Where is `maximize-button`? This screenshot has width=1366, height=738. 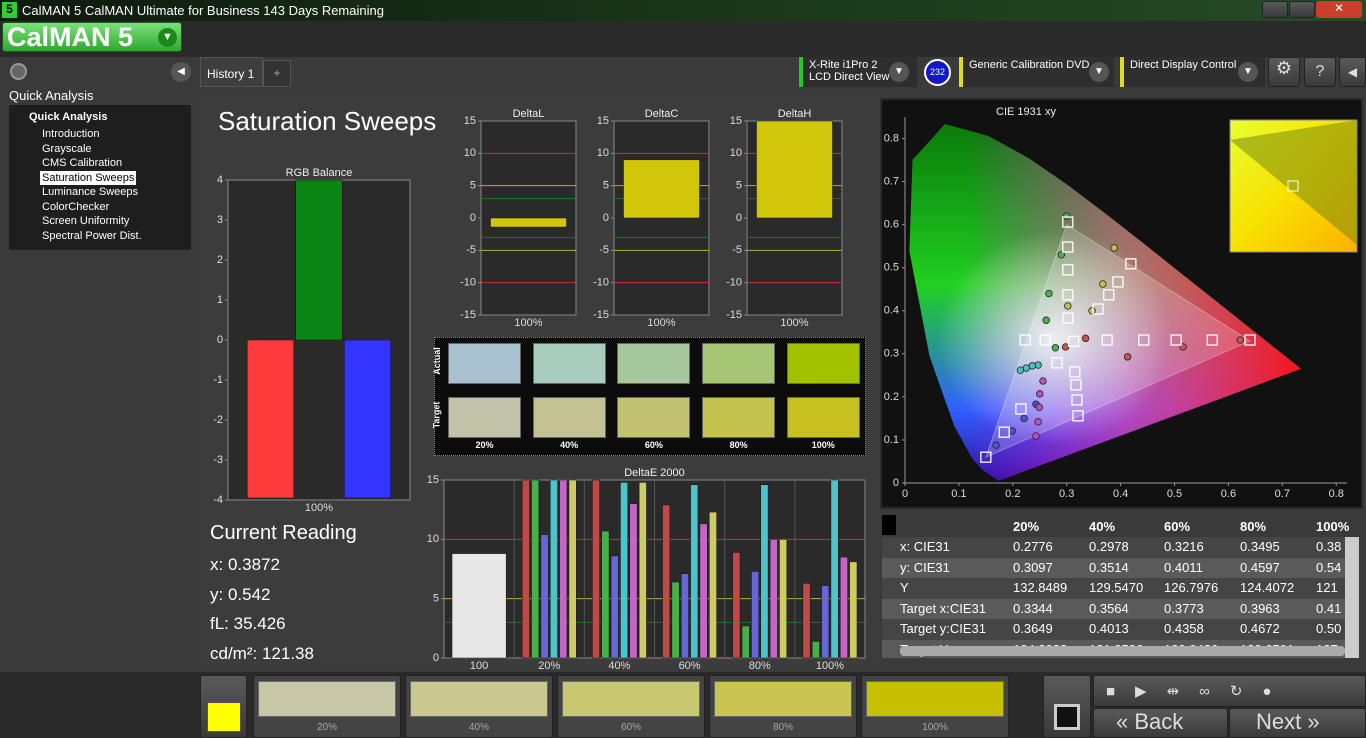 maximize-button is located at coordinates (1302, 9).